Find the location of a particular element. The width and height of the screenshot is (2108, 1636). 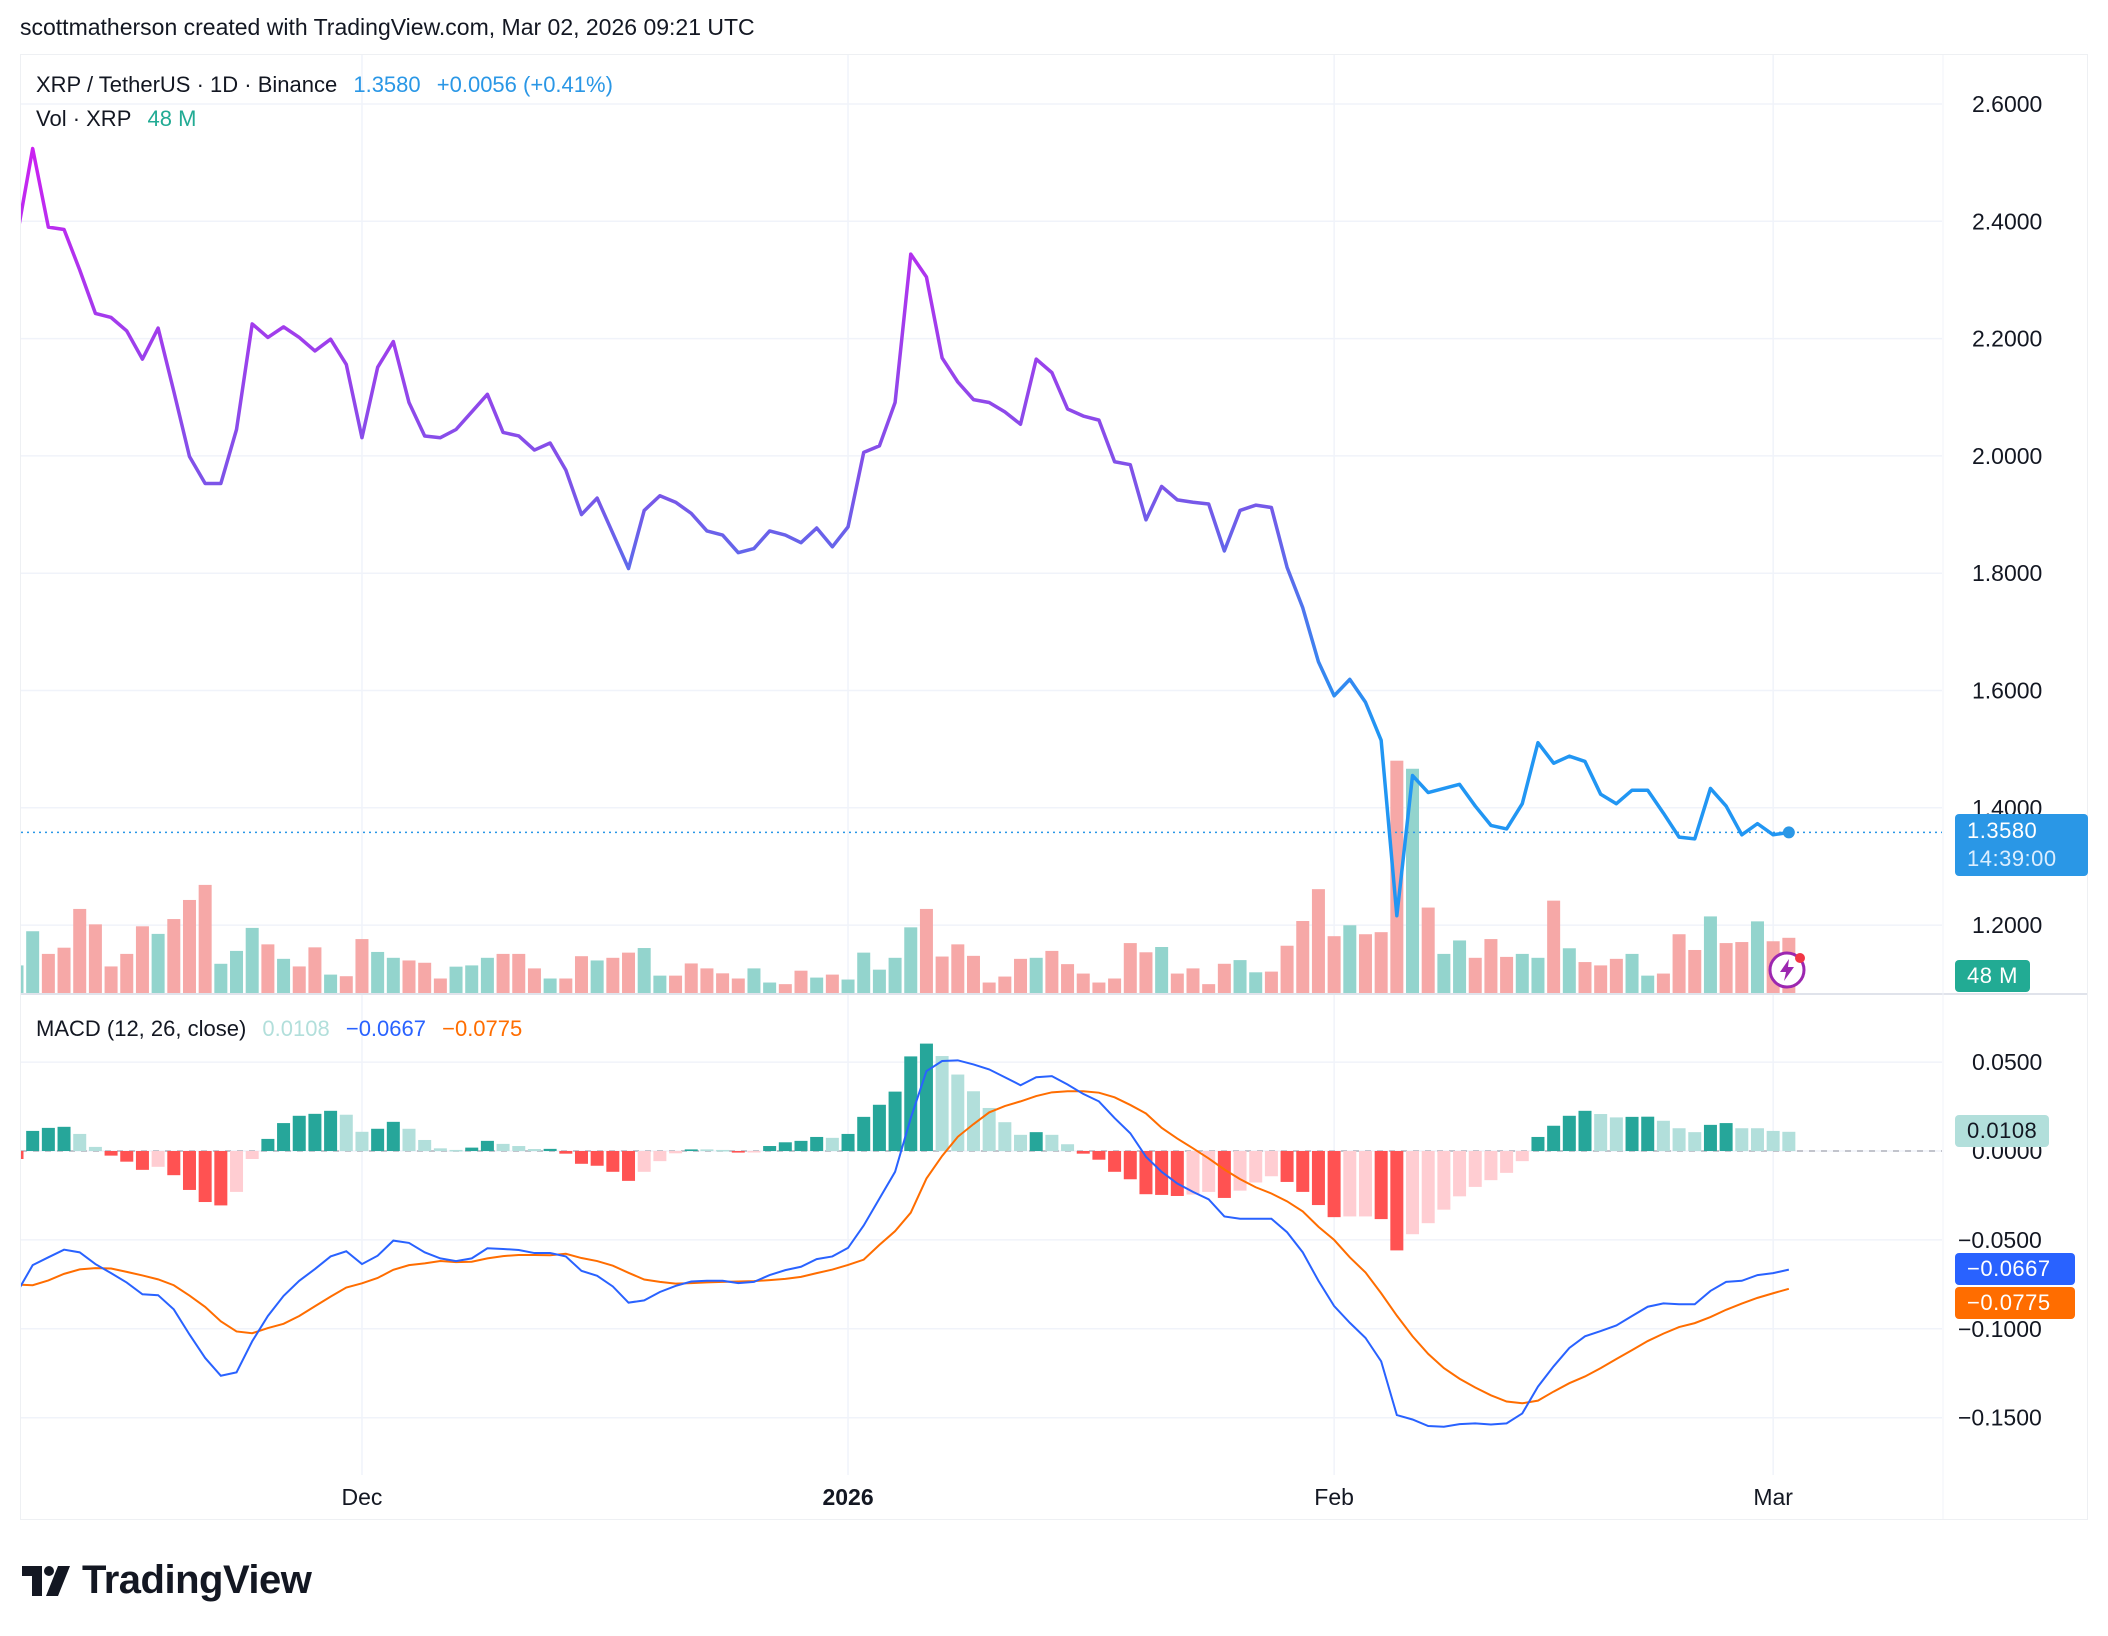

volume-legend: Vol · XRP 48 M is located at coordinates (121, 119).